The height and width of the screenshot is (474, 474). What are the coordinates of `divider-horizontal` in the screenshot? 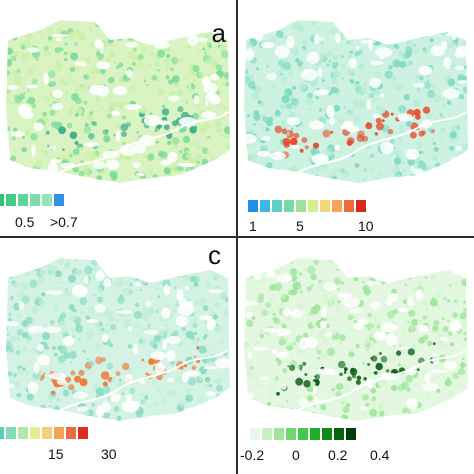 It's located at (237, 237).